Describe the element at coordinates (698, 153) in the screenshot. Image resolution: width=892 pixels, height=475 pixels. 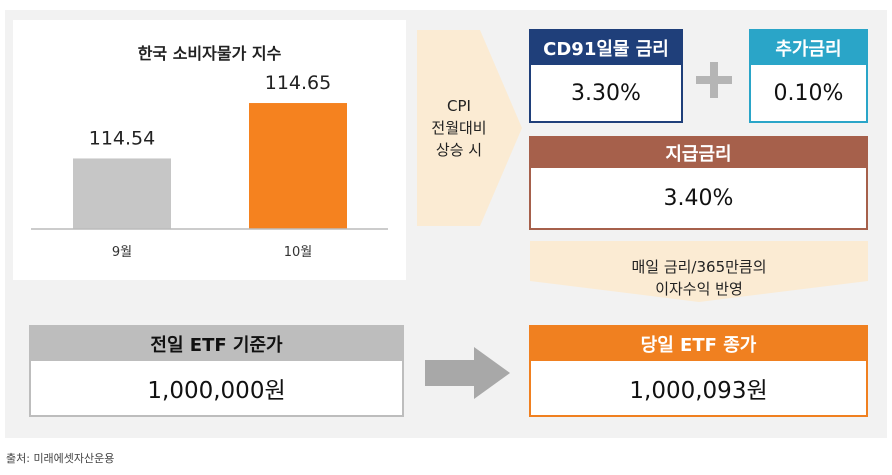
I see `payment-rate-label: 지급금리` at that location.